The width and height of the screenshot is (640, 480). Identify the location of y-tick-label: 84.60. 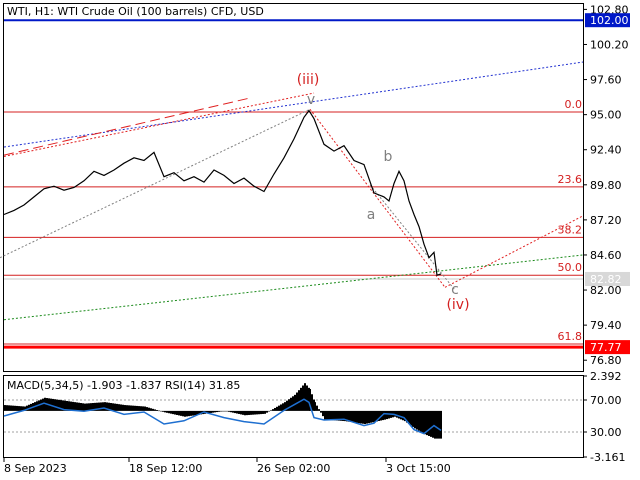
(606, 255).